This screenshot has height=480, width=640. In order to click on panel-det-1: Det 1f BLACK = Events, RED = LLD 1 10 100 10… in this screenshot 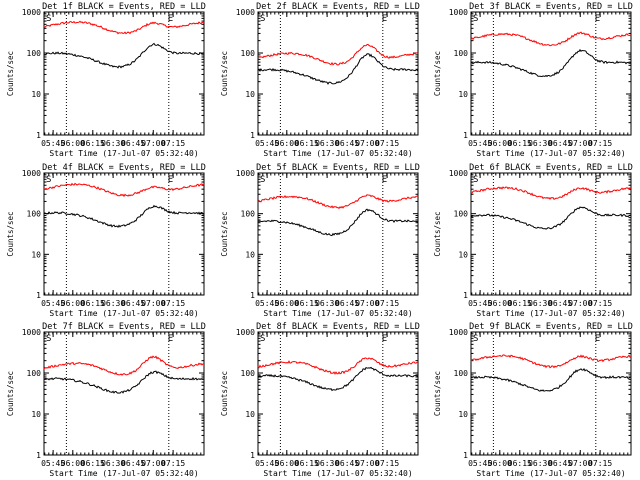, I will do `click(106, 80)`.